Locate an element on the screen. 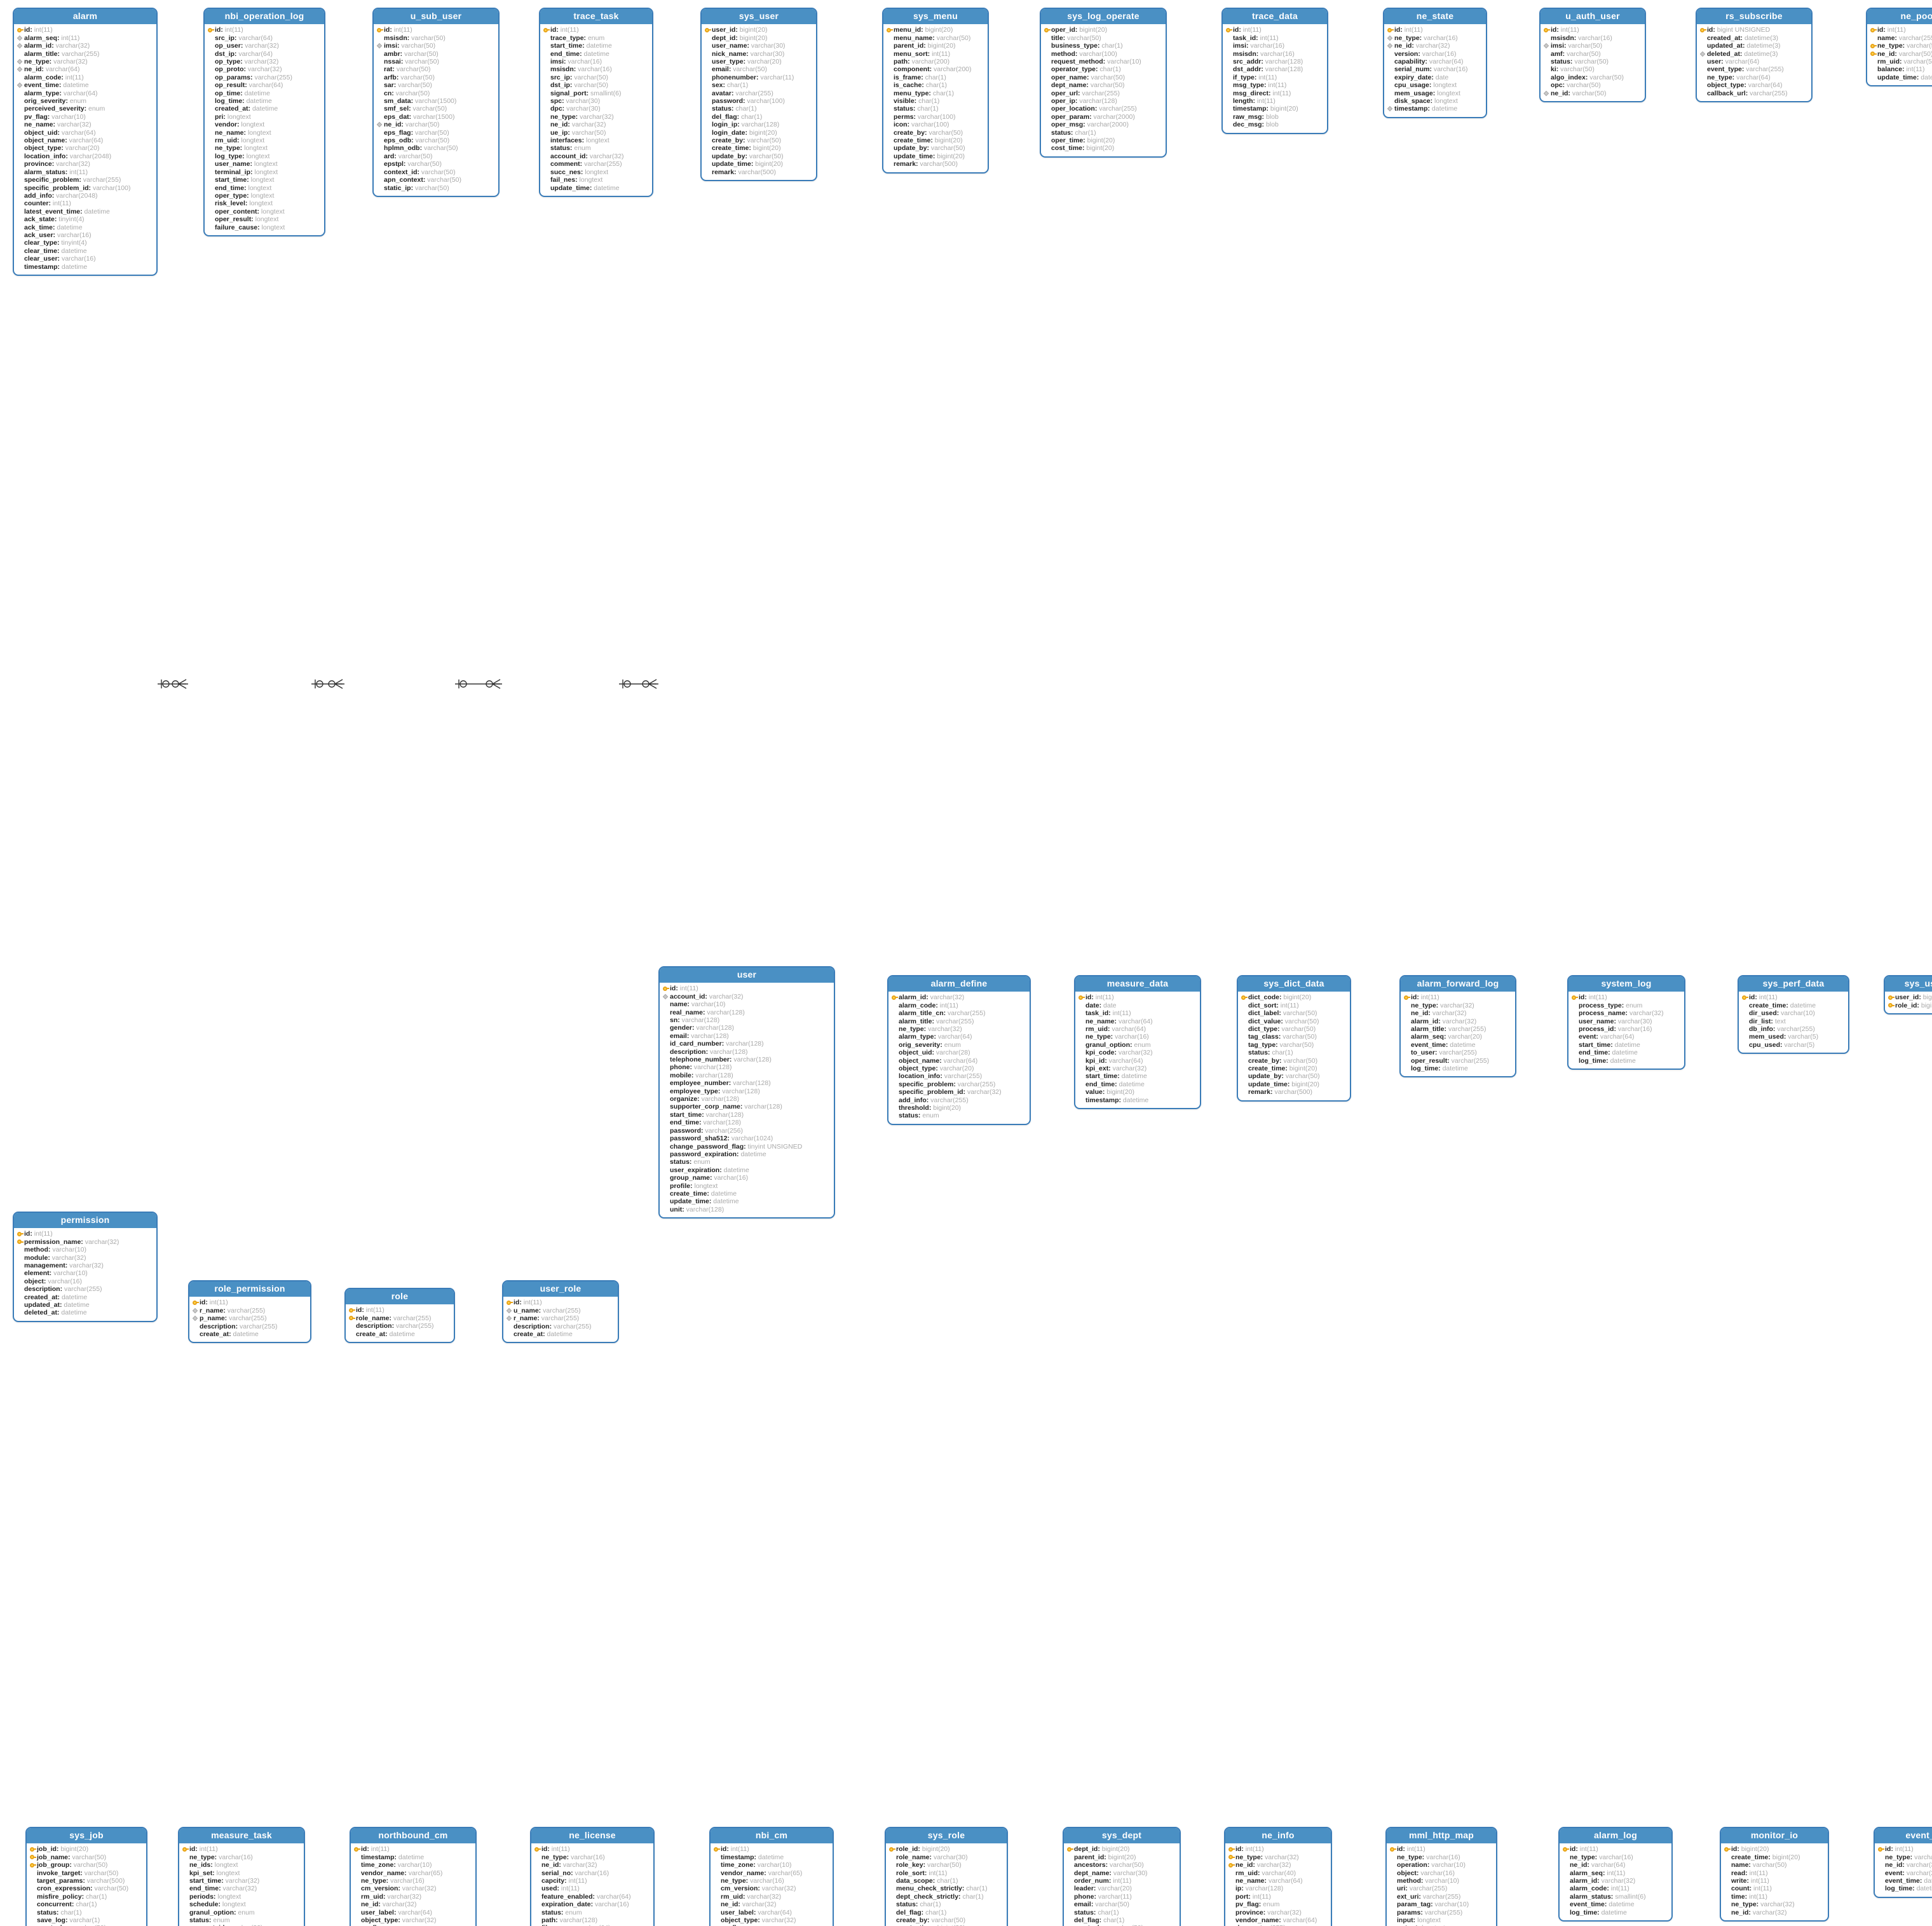 The width and height of the screenshot is (1932, 1926). column-text: ne_type: varchar(32) is located at coordinates (1267, 1858).